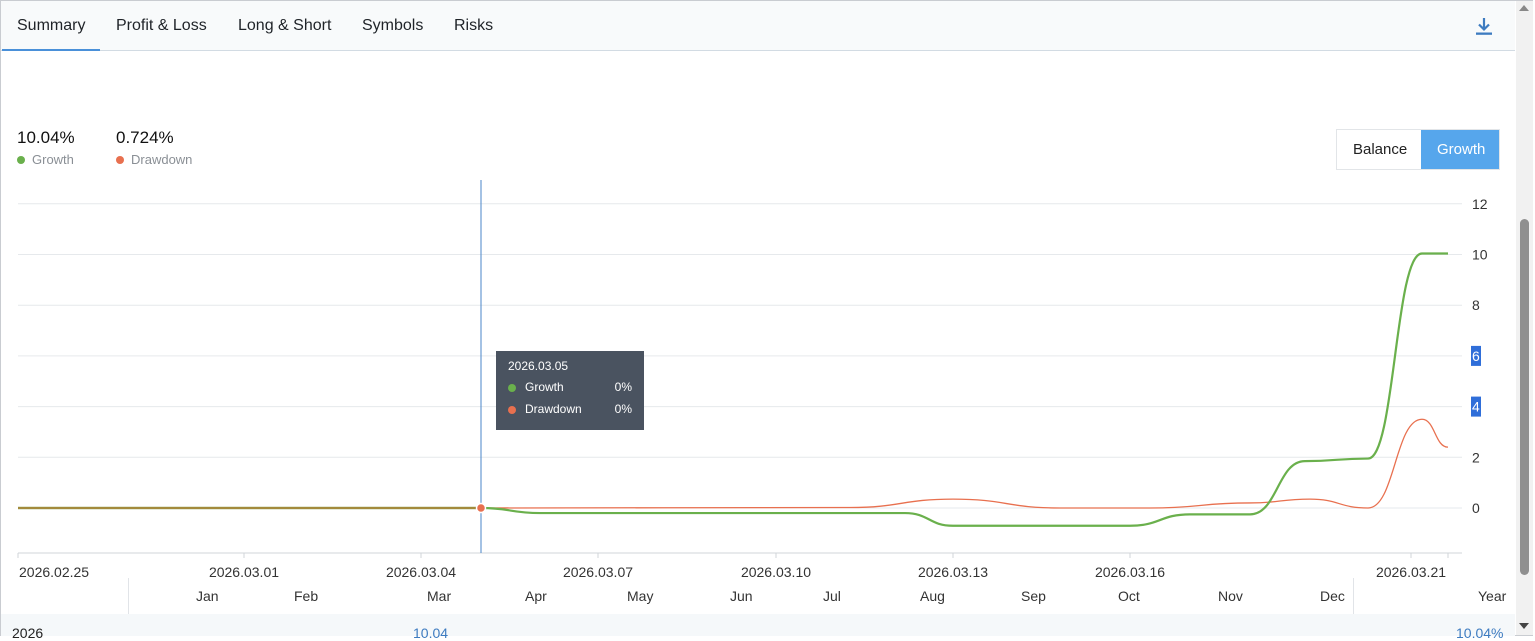 The width and height of the screenshot is (1535, 641). Describe the element at coordinates (623, 387) in the screenshot. I see `tooltip-growth-value: 0%` at that location.